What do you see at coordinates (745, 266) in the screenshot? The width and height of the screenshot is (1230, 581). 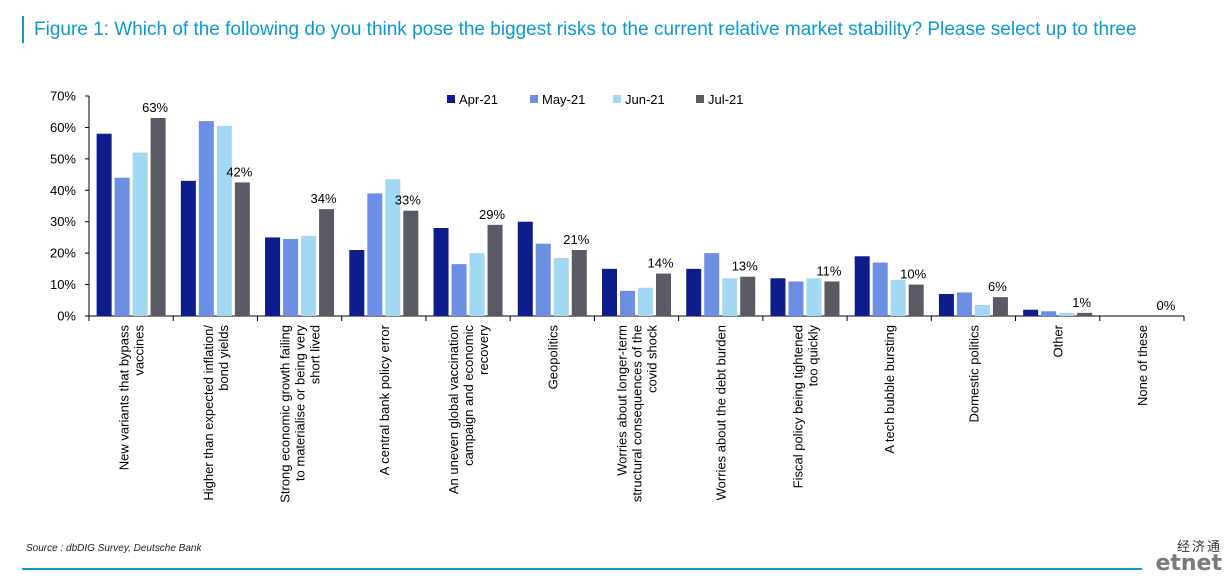 I see `data-label: 13%` at bounding box center [745, 266].